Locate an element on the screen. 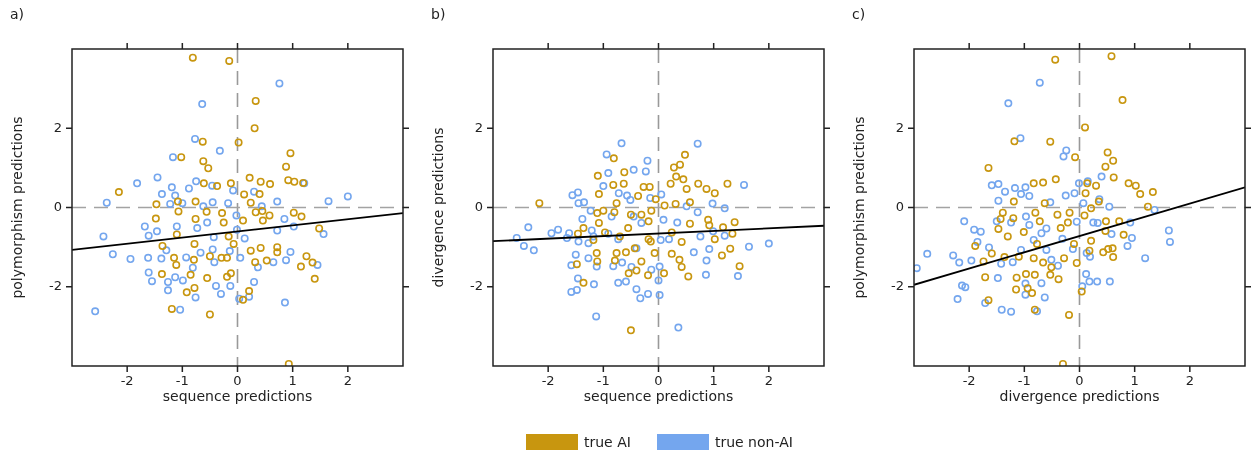  chart-title: c) is located at coordinates (859, 14).